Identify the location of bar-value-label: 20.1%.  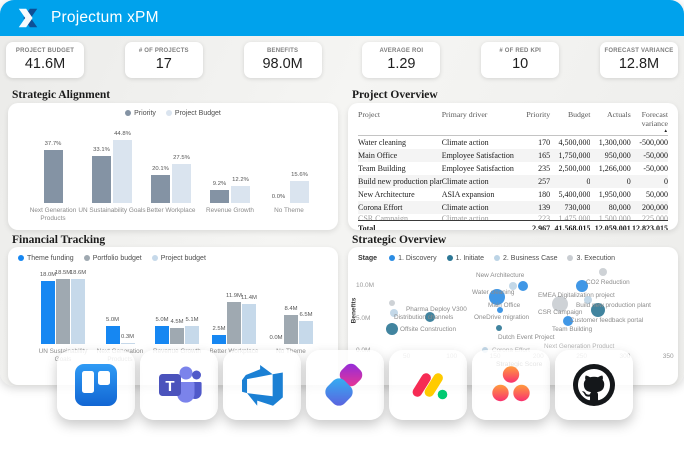
(160, 169).